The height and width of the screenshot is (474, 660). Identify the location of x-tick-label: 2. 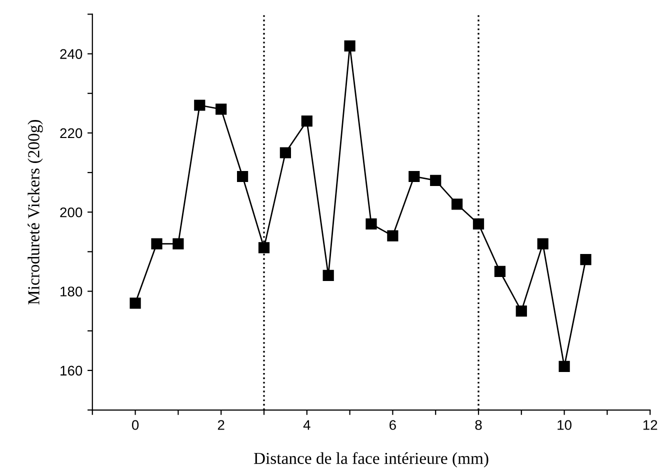
(221, 425).